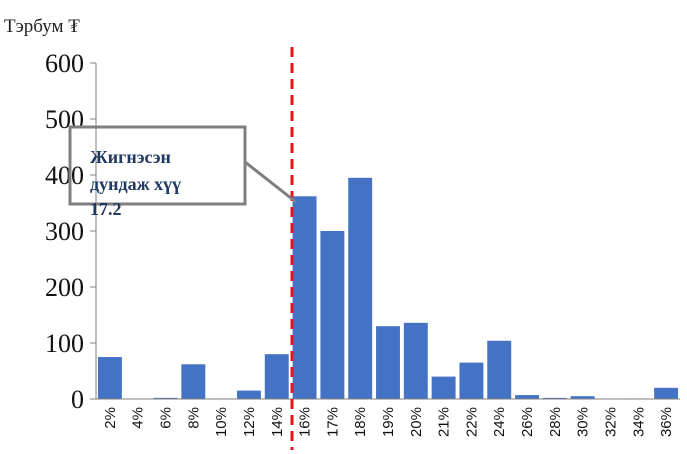 This screenshot has width=687, height=454. I want to click on callout-line-3: 17.2, so click(106, 209).